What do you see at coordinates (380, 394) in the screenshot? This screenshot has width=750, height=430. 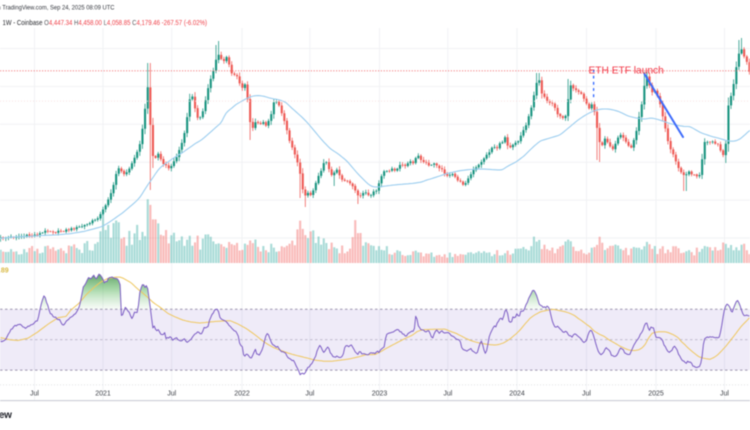 I see `svg-text: 2023` at bounding box center [380, 394].